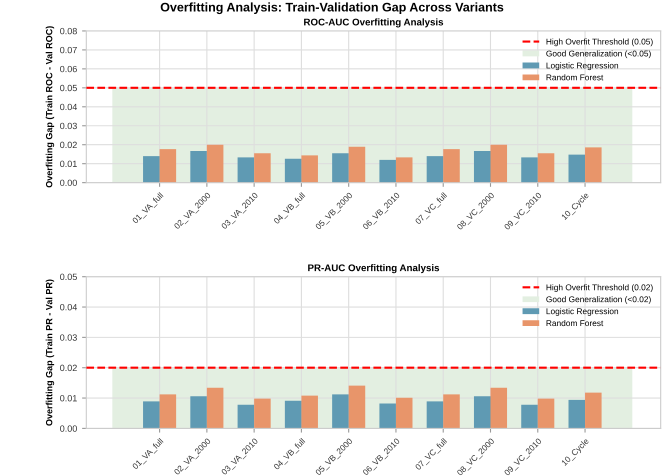 This screenshot has width=664, height=476. I want to click on chart-title: PR-AUC Overfitting Analysis, so click(374, 269).